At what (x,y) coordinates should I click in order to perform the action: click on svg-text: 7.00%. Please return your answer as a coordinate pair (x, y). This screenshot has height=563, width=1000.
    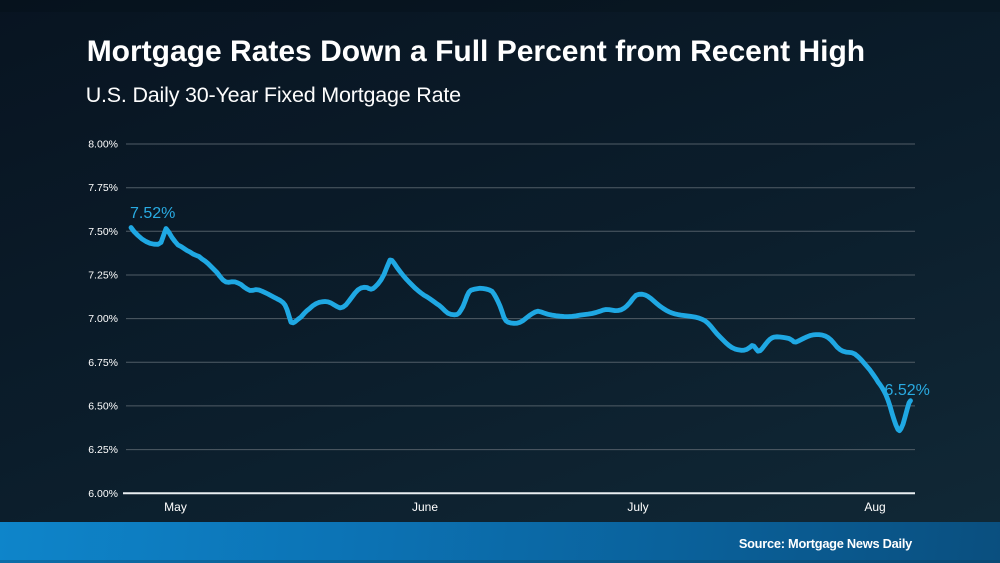
    Looking at the image, I should click on (103, 319).